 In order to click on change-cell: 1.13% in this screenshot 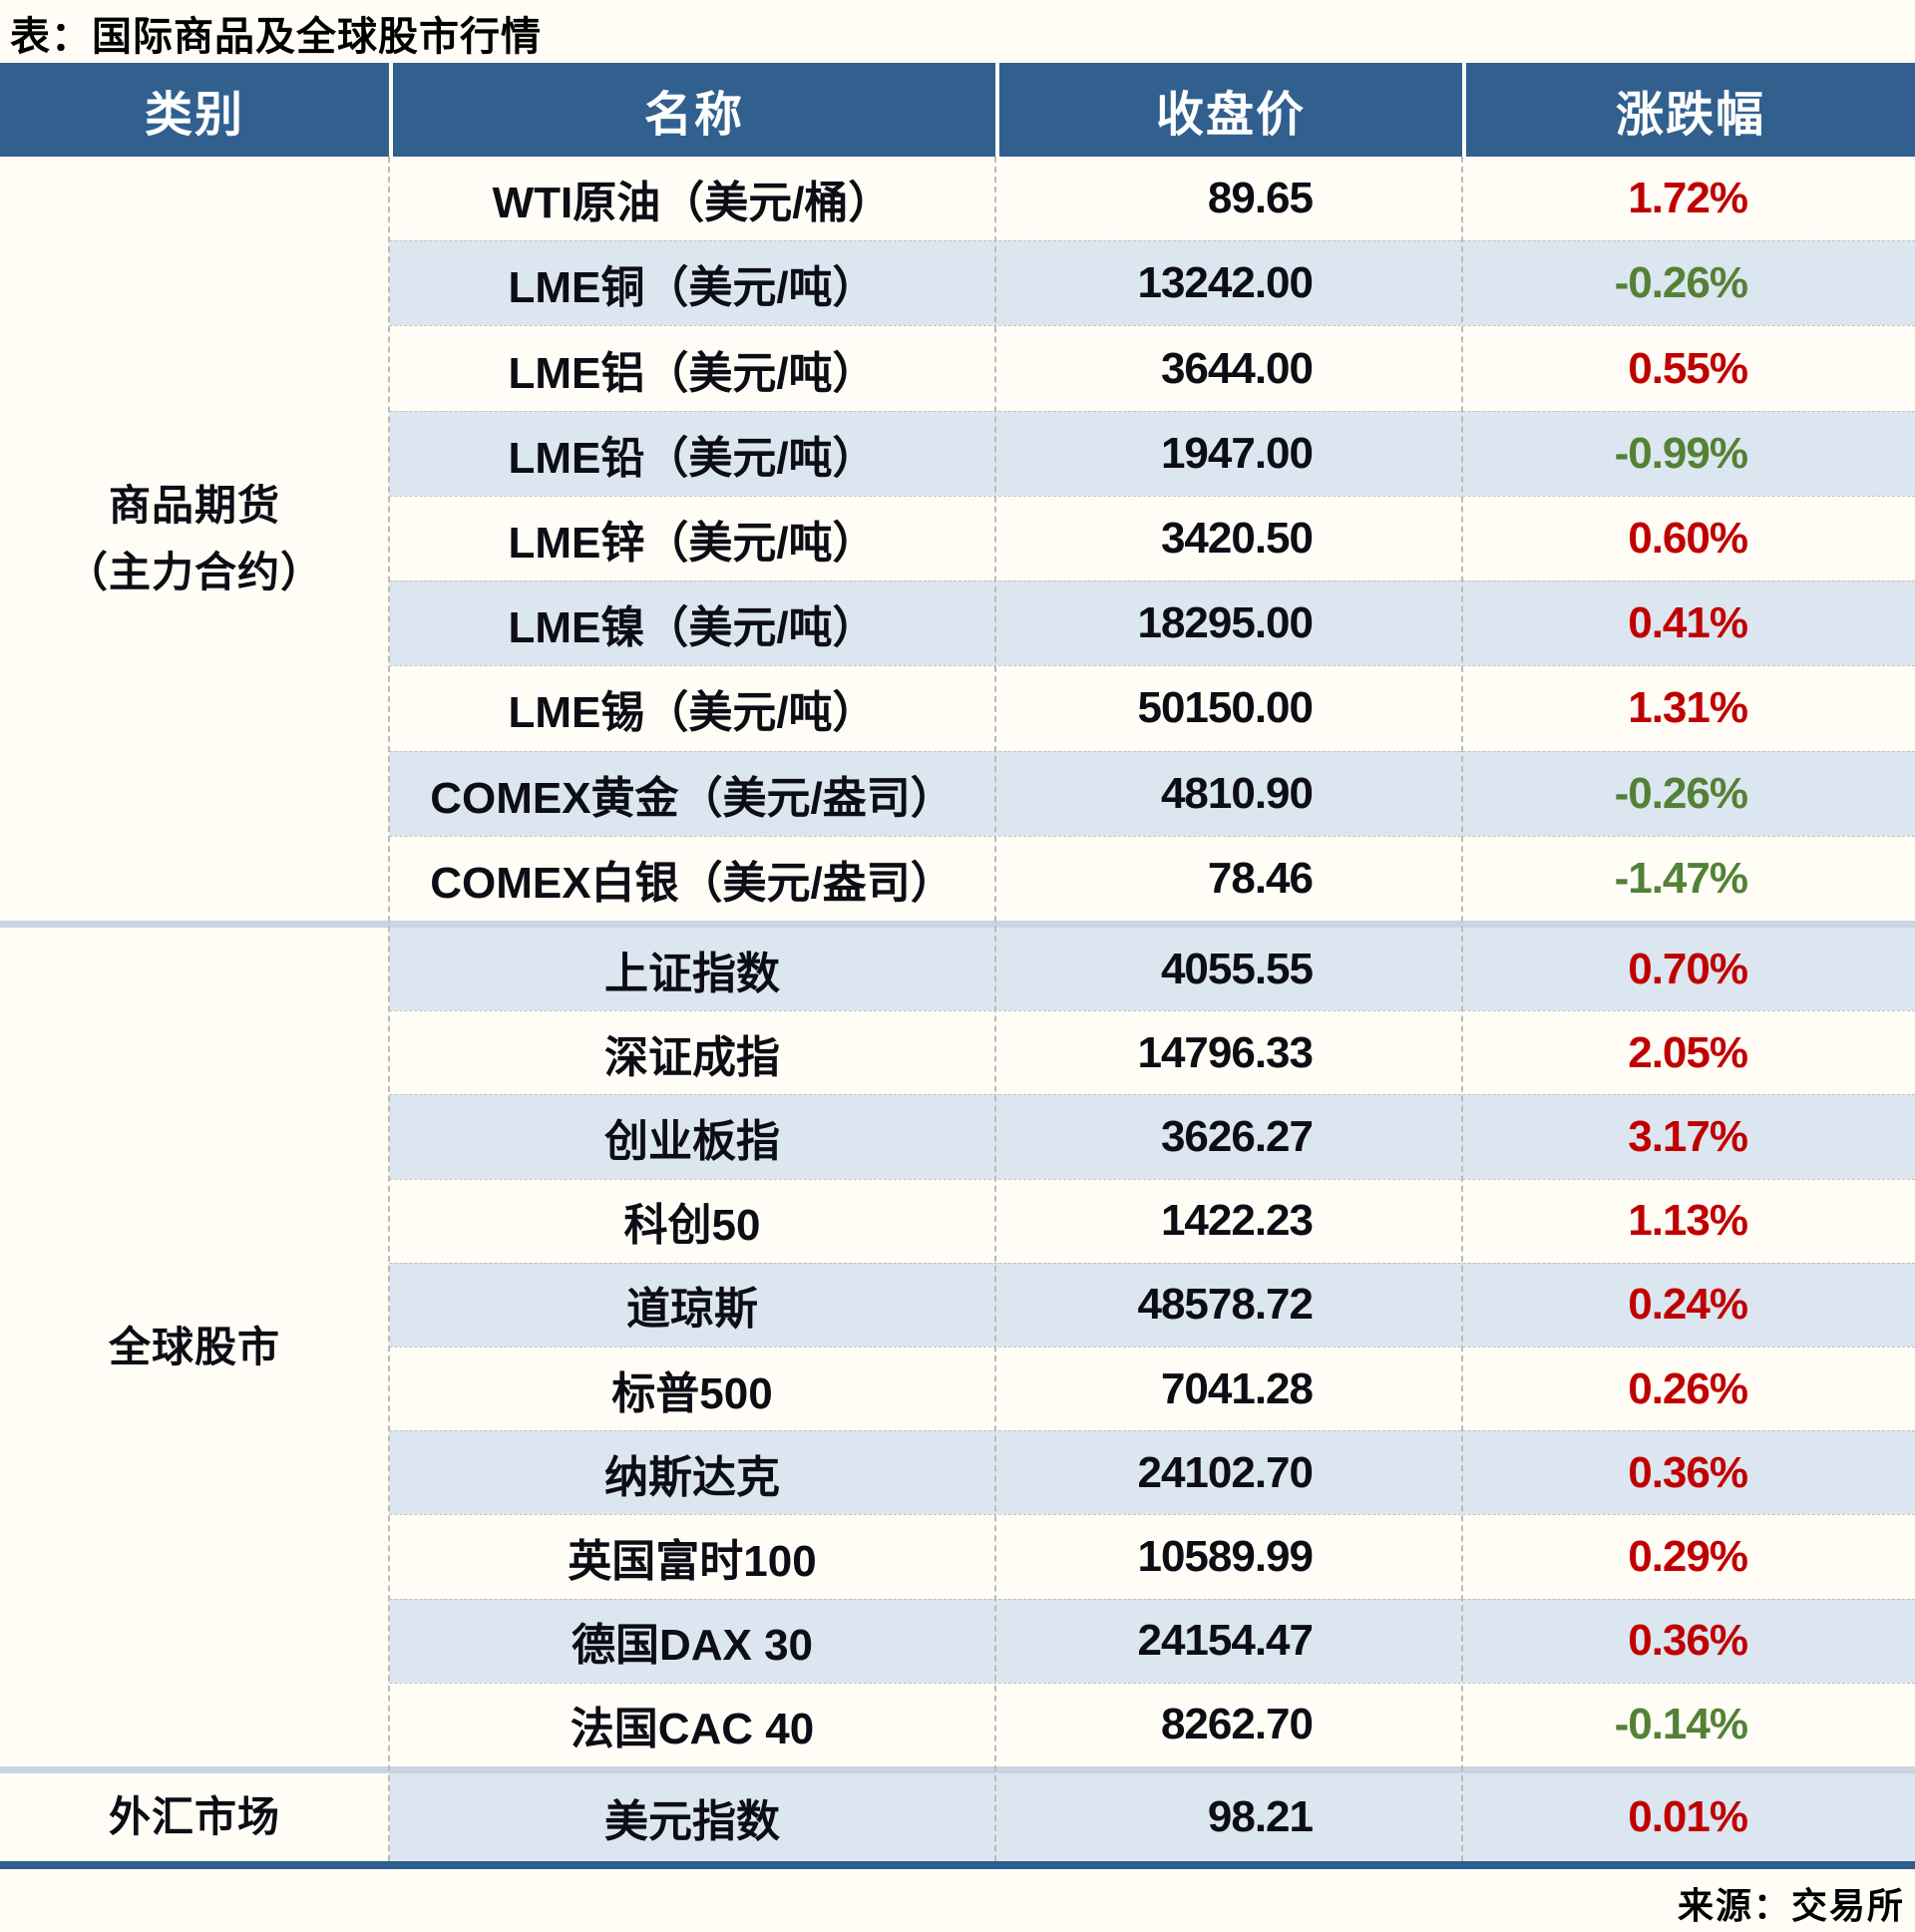, I will do `click(1688, 1221)`.